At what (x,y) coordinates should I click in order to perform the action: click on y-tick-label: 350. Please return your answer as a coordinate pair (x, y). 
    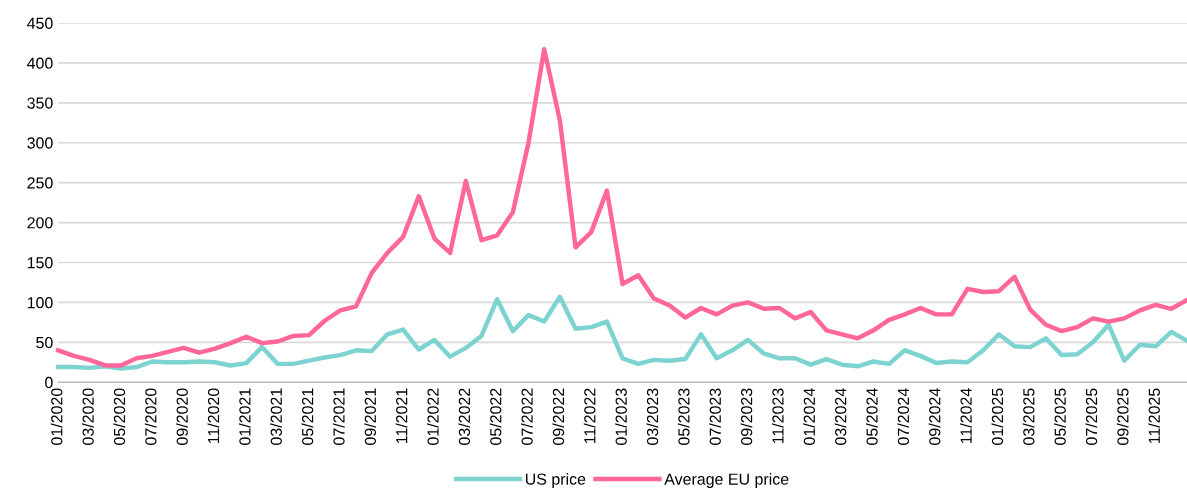
    Looking at the image, I should click on (40, 103).